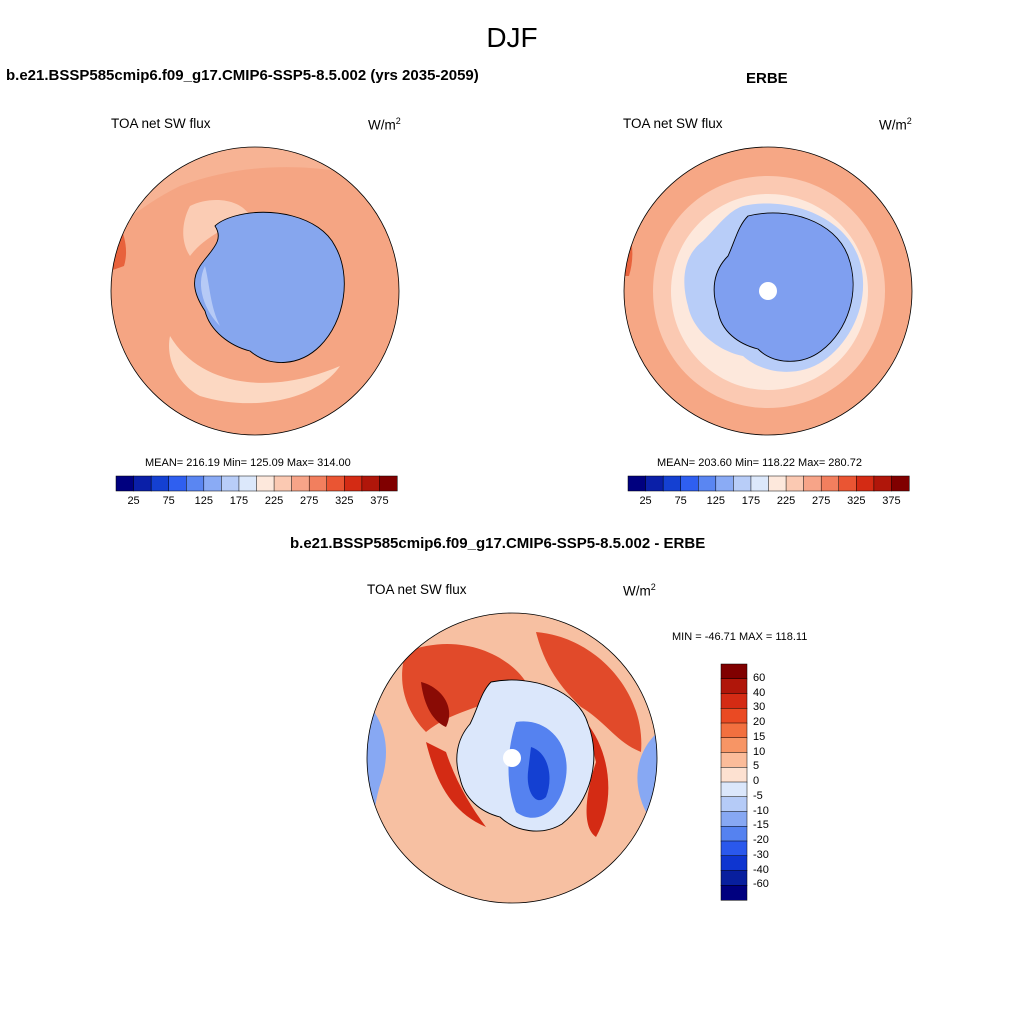 This screenshot has height=1024, width=1024. I want to click on model-antarctica-coastline, so click(269, 287).